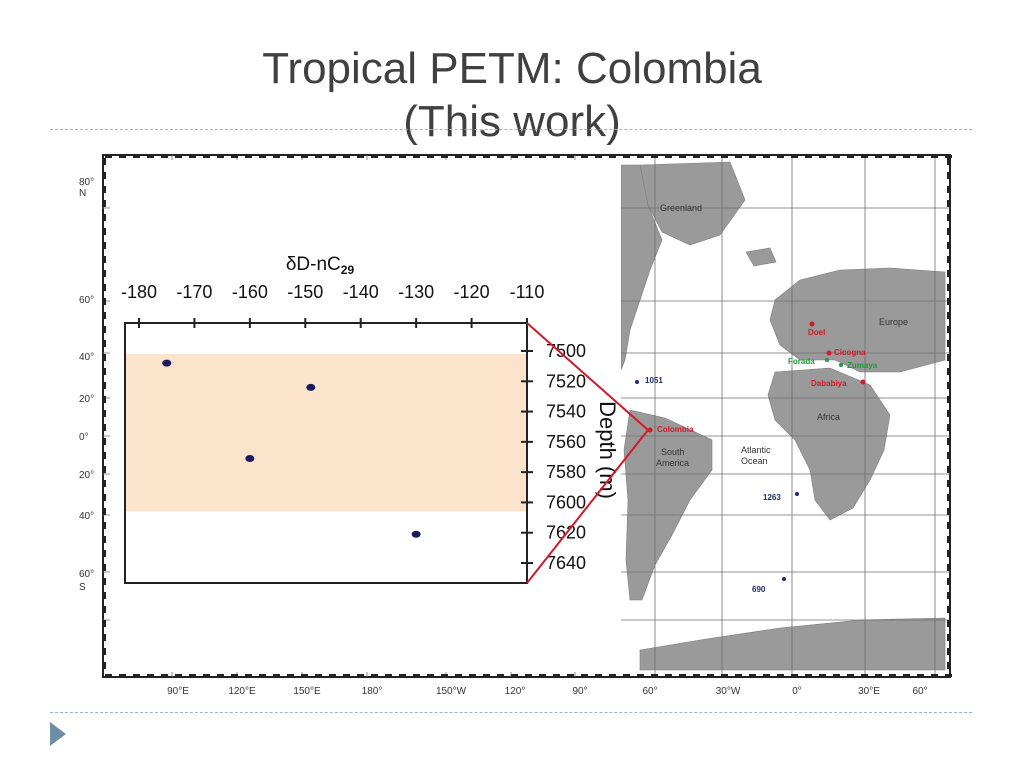 This screenshot has width=1024, height=768. What do you see at coordinates (812, 324) in the screenshot?
I see `site-marker-doel` at bounding box center [812, 324].